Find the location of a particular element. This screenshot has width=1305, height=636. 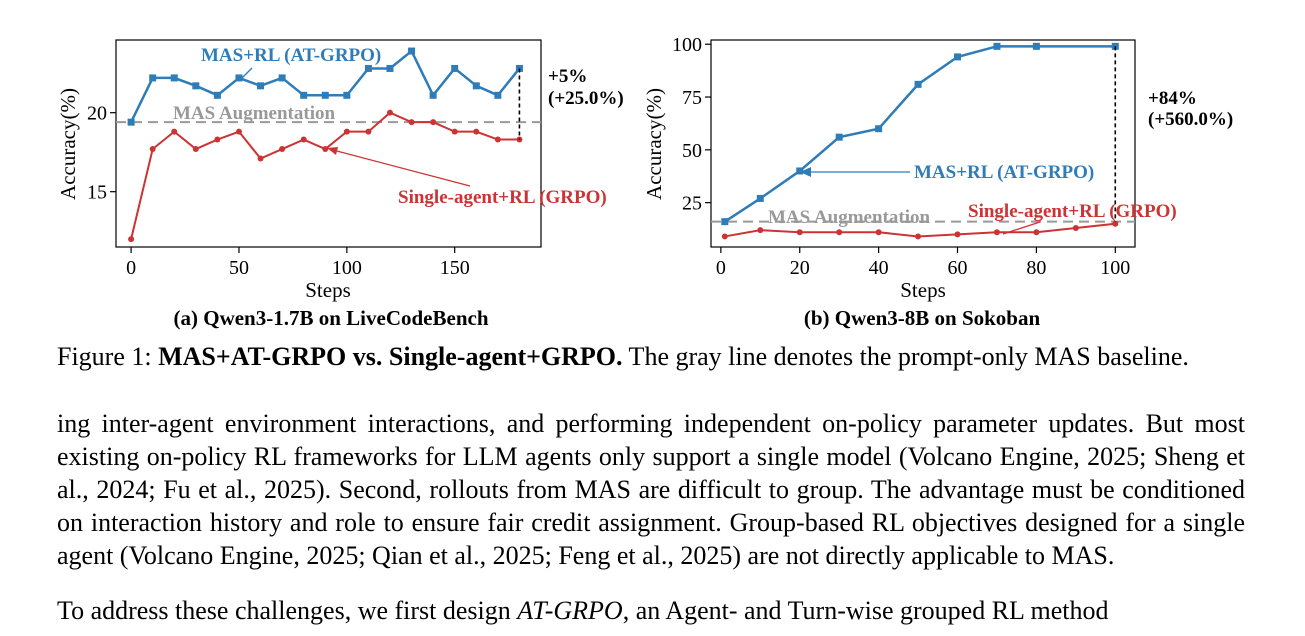

subtitle-a: (a) Qwen3-1.7B on LiveCodeBench is located at coordinates (331, 318).